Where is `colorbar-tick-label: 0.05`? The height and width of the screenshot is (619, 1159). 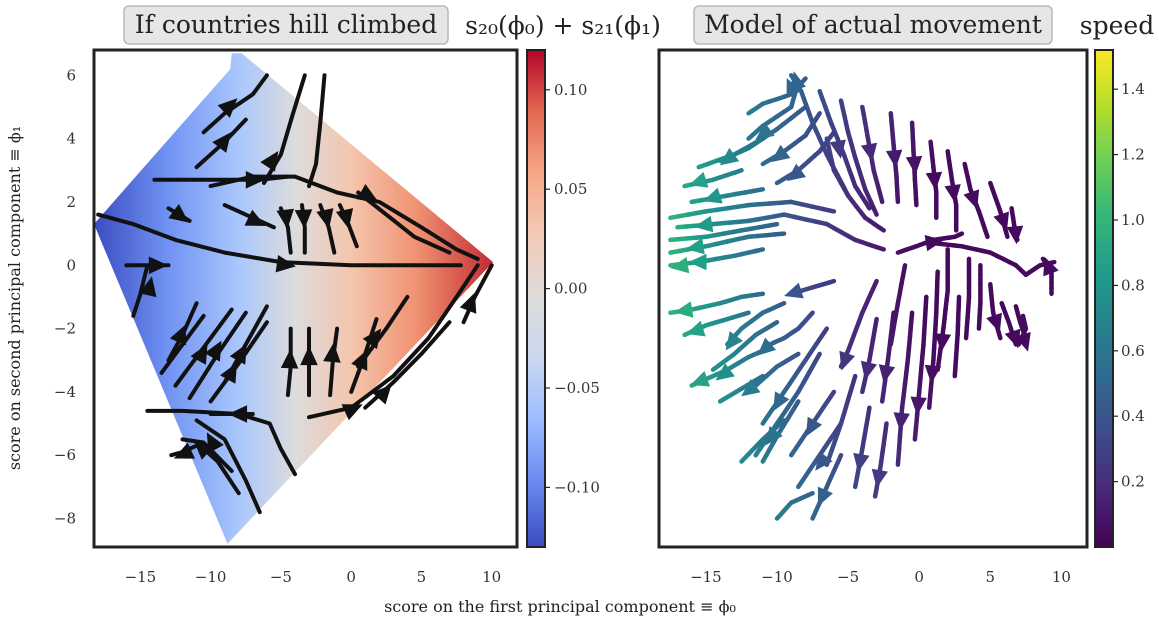 colorbar-tick-label: 0.05 is located at coordinates (570, 189).